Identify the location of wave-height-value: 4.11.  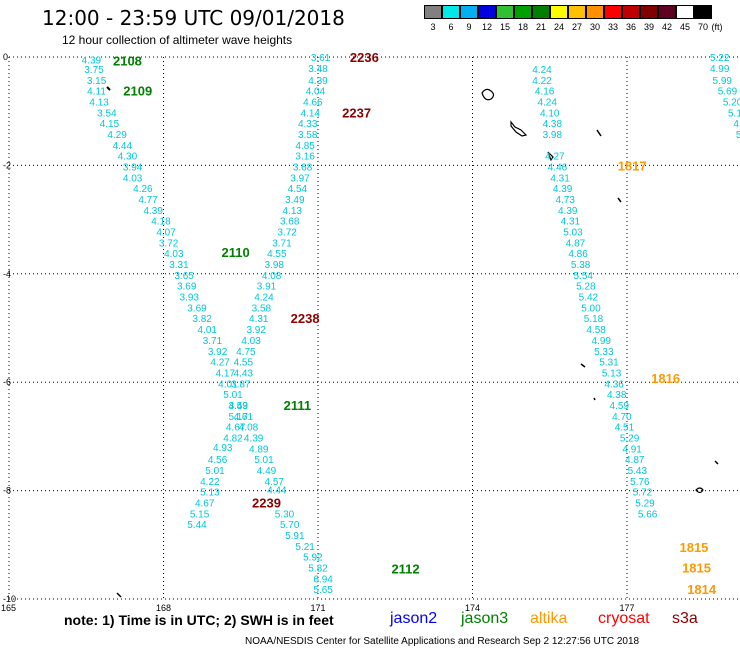
(96, 92).